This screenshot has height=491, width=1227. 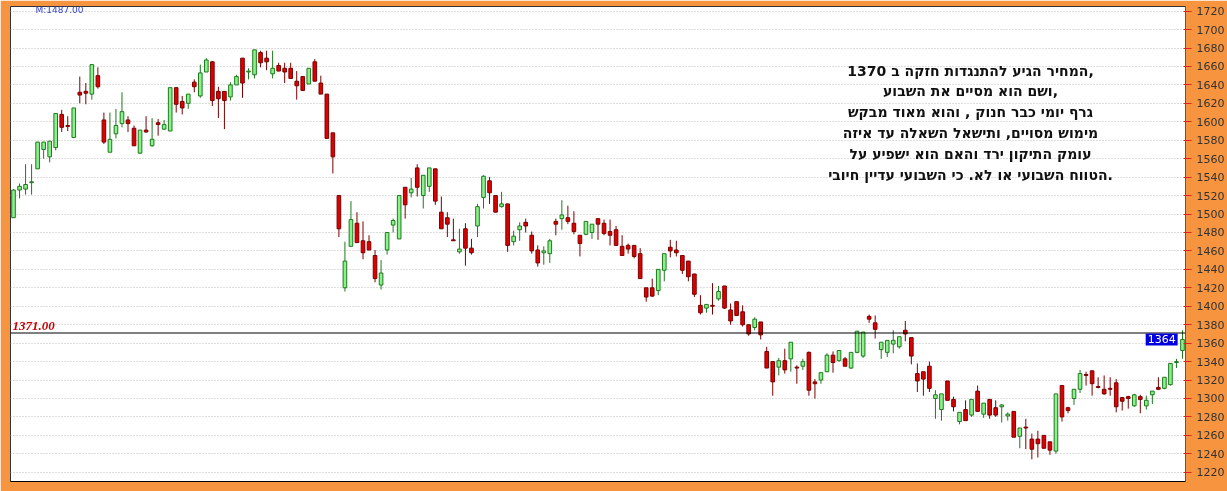 I want to click on annotation: 1364, so click(x=1161, y=340).